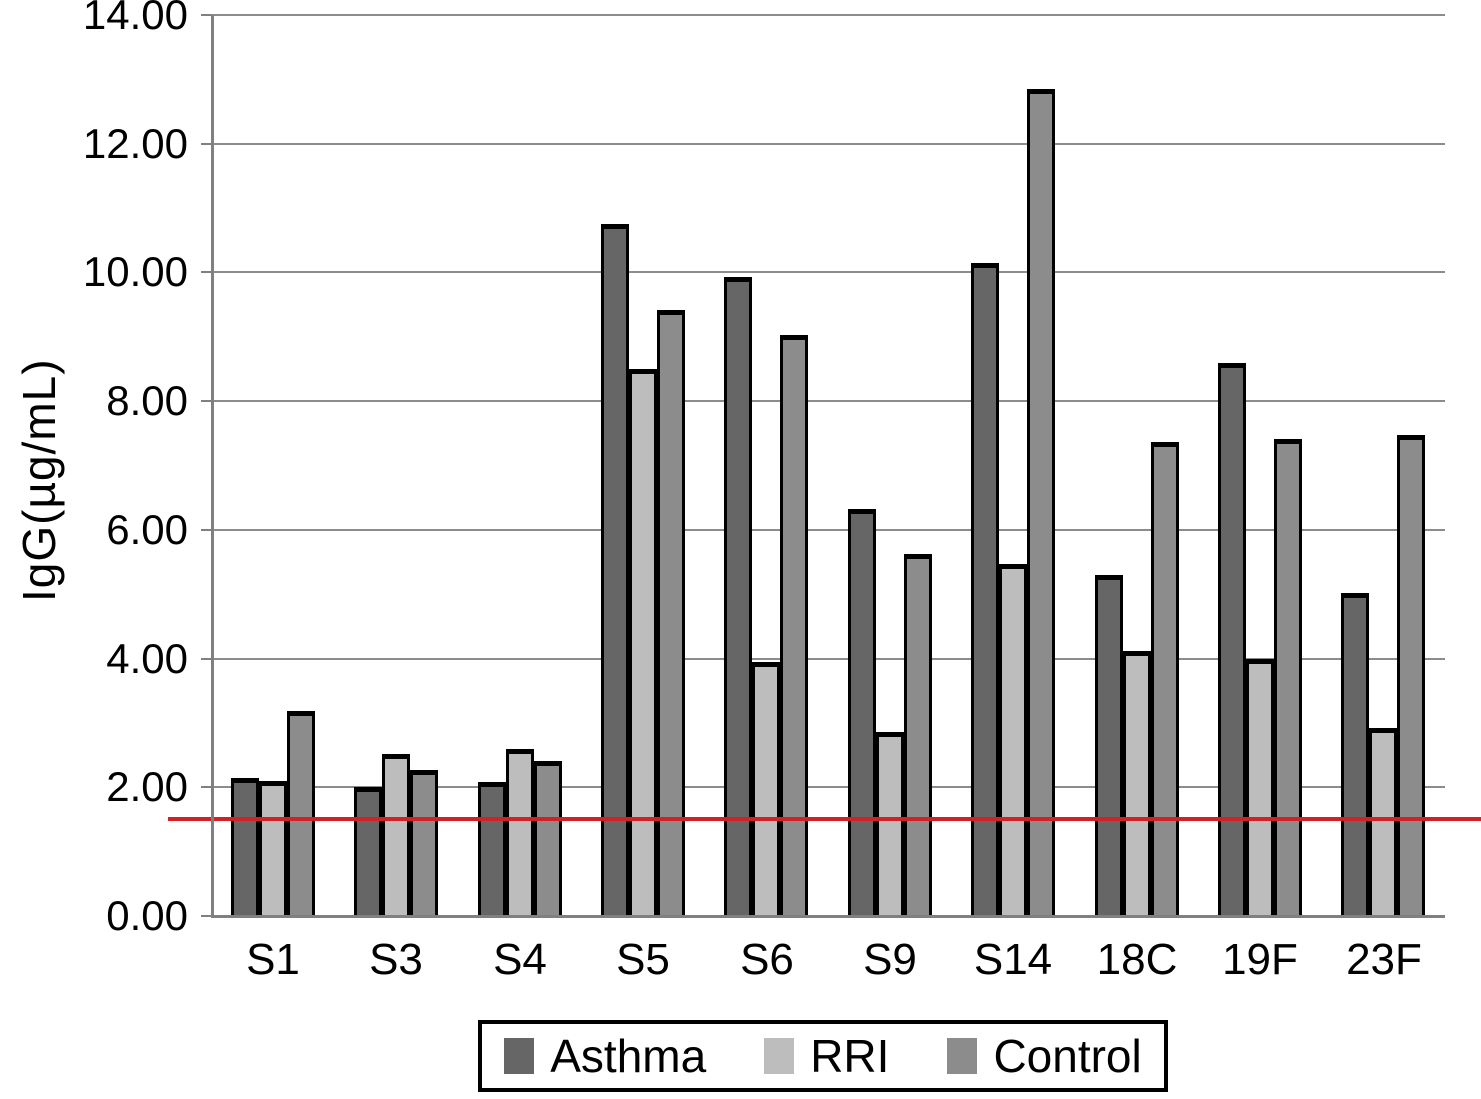 Image resolution: width=1481 pixels, height=1099 pixels. What do you see at coordinates (1384, 959) in the screenshot?
I see `x-category-label: 23F` at bounding box center [1384, 959].